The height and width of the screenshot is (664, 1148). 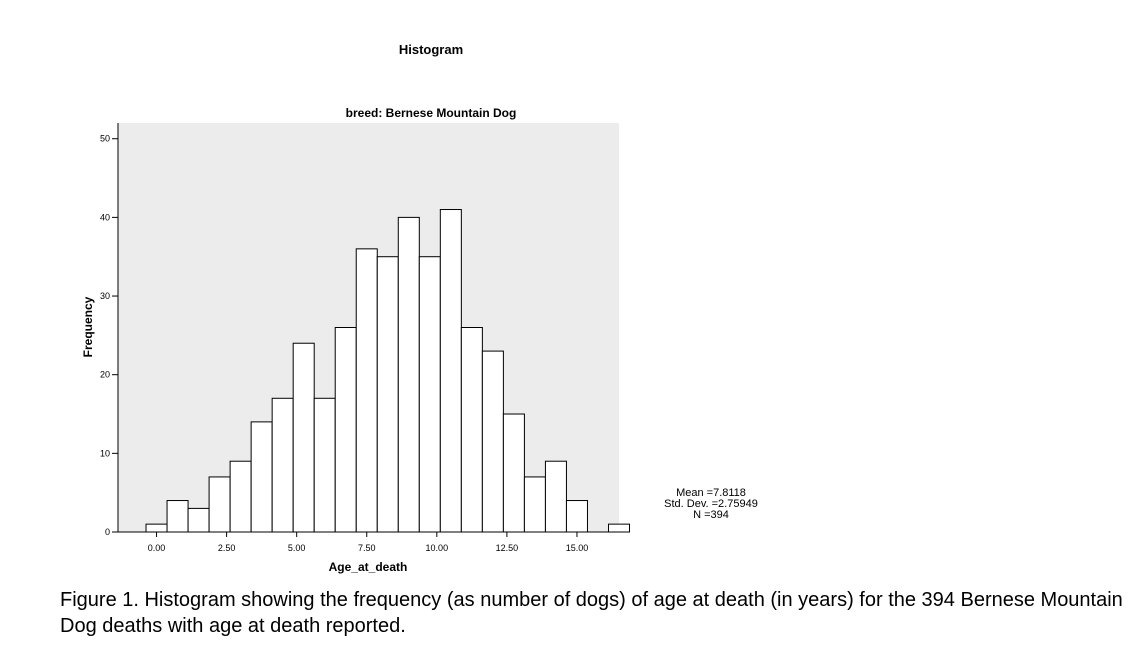 What do you see at coordinates (367, 548) in the screenshot?
I see `x-tick-label: 7.50` at bounding box center [367, 548].